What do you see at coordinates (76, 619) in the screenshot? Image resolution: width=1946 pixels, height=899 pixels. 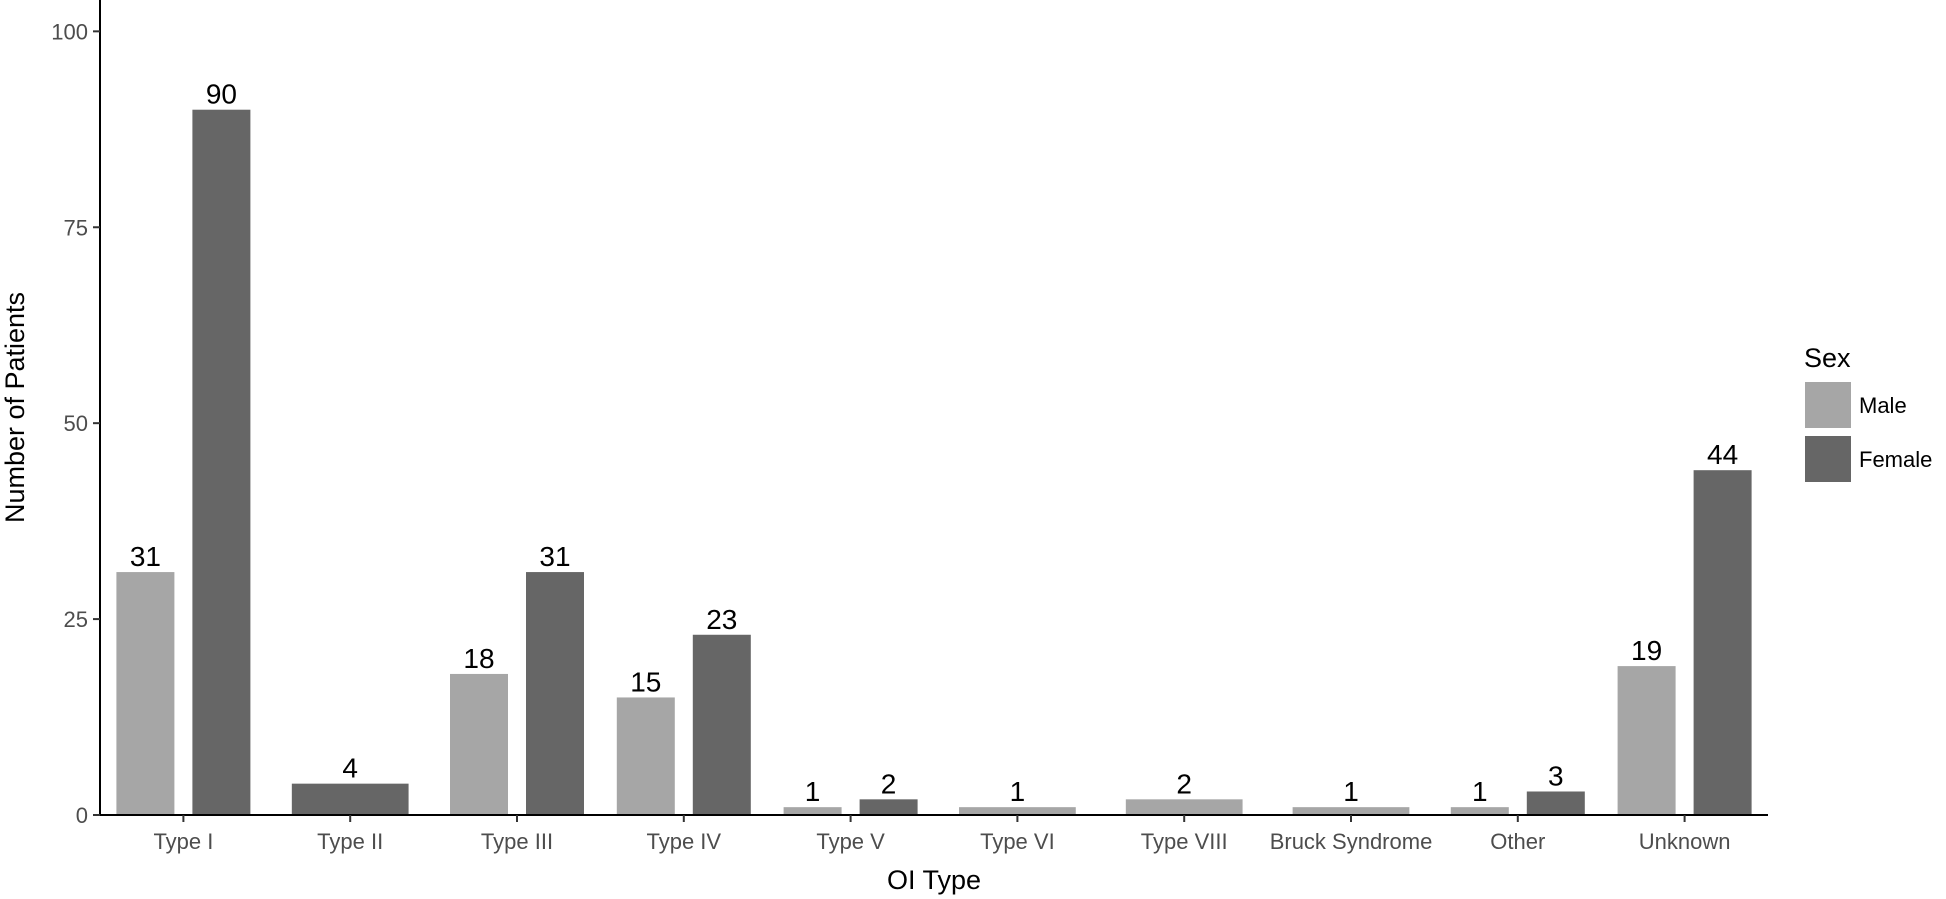 I see `y-tick-label-25: 25` at bounding box center [76, 619].